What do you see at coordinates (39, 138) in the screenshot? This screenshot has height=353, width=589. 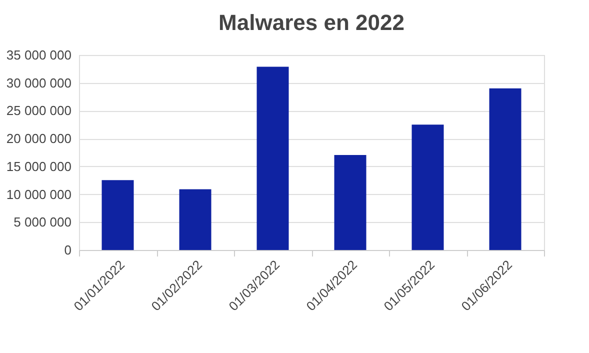 I see `y-tick-label: 20 000 000` at bounding box center [39, 138].